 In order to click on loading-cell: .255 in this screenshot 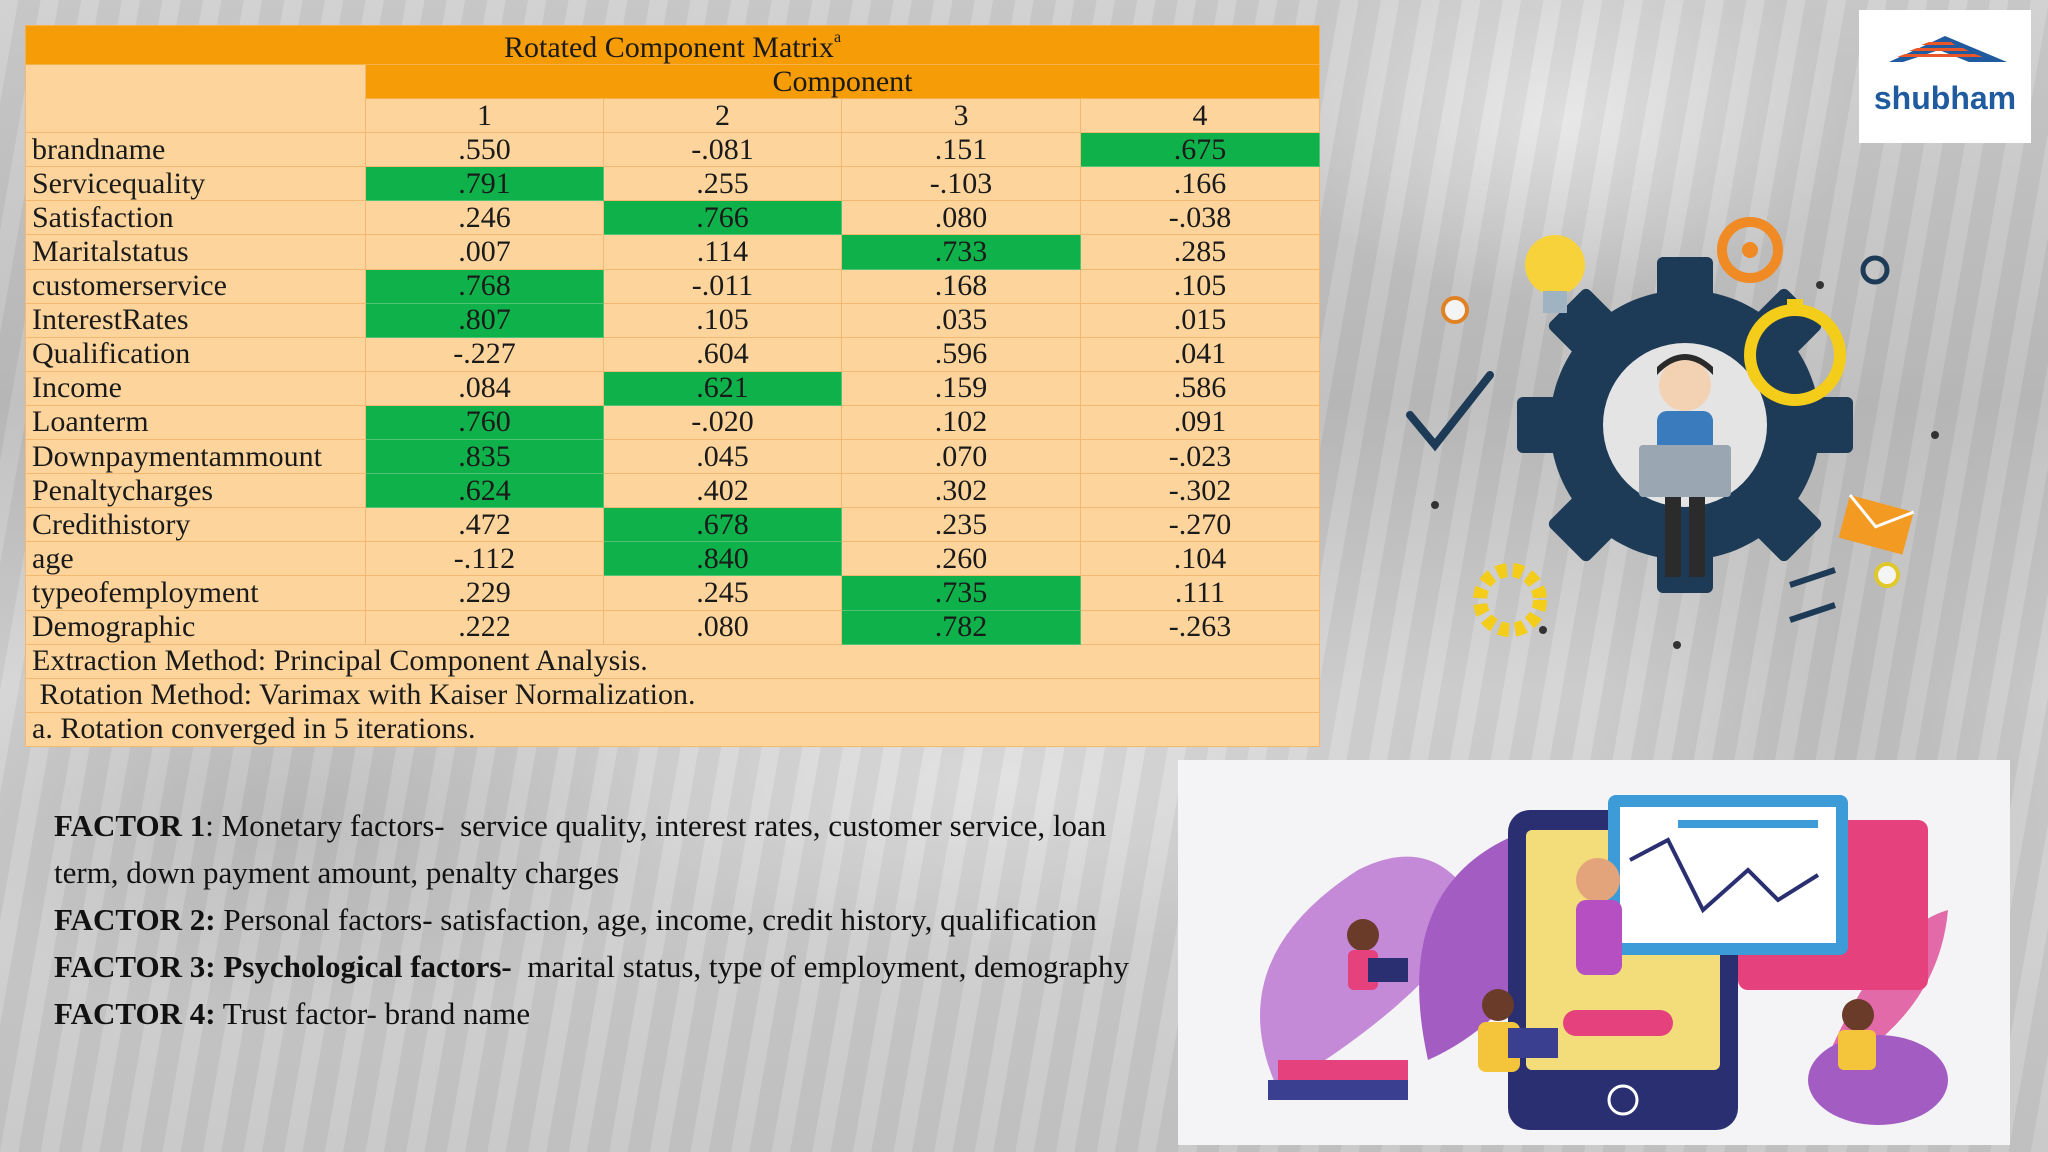, I will do `click(722, 184)`.